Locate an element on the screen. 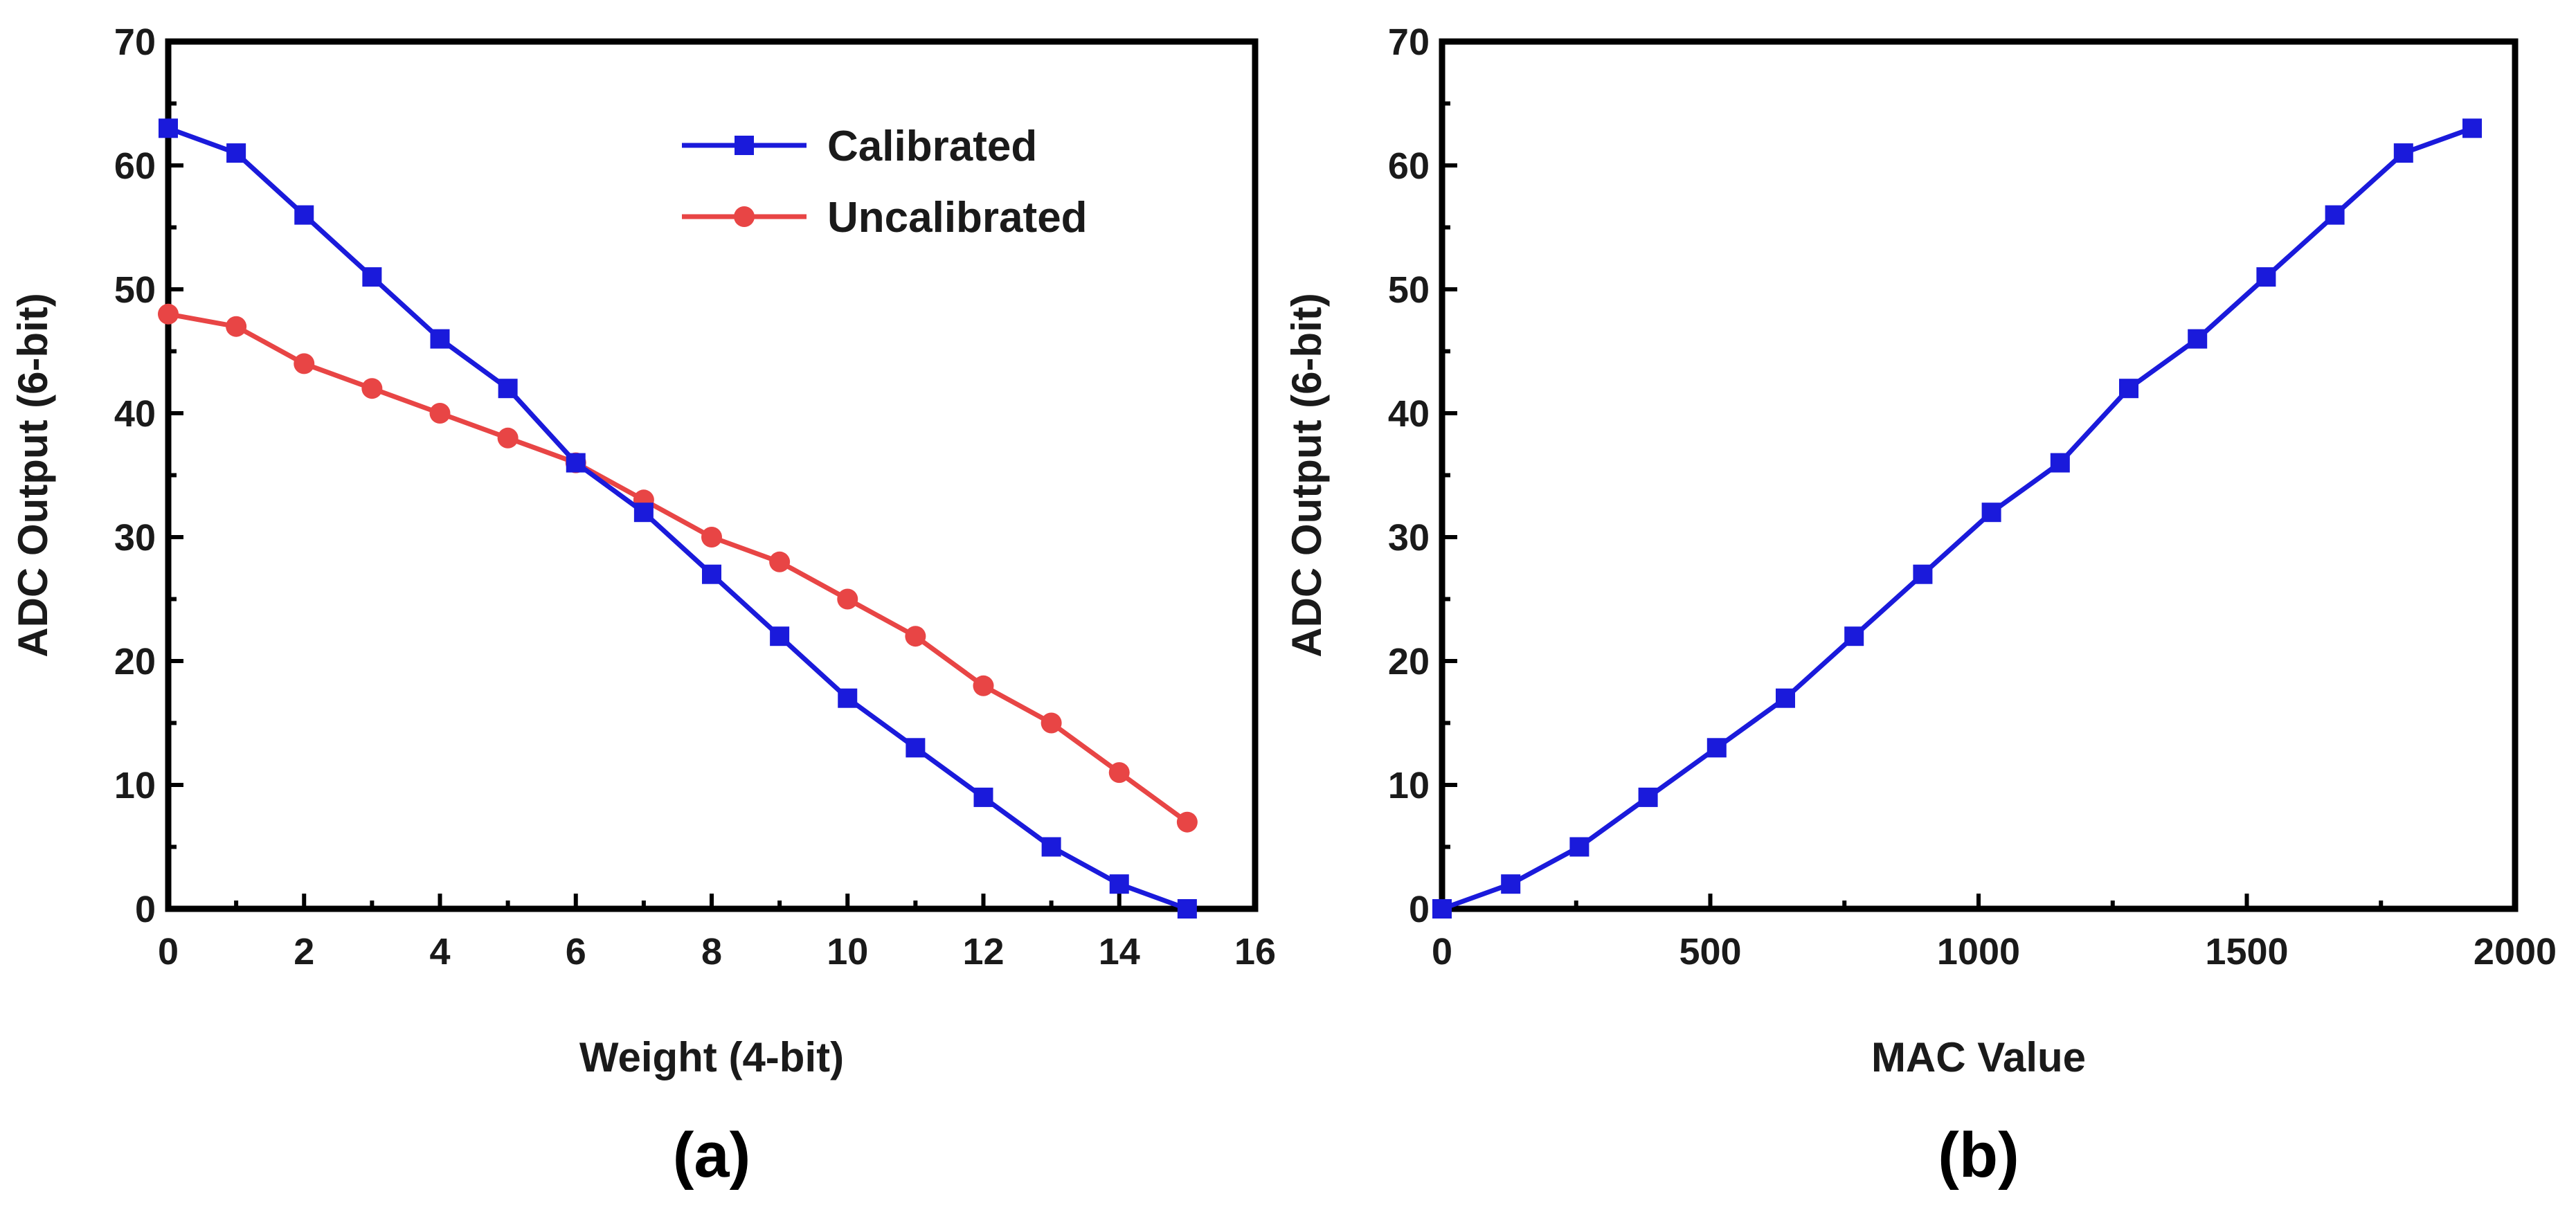  panel-b-y-tick-label: 50 is located at coordinates (1409, 290).